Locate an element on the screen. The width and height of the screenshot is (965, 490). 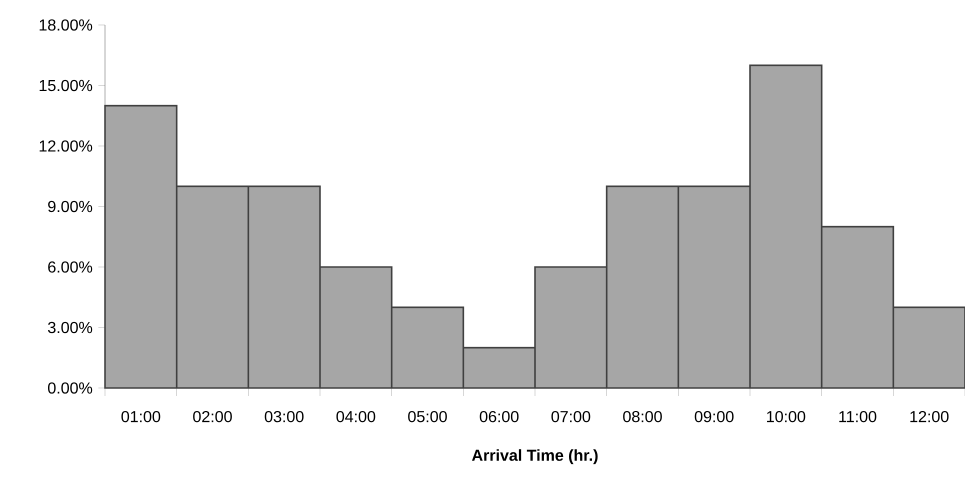
x-tick-label: 12:00 is located at coordinates (929, 416).